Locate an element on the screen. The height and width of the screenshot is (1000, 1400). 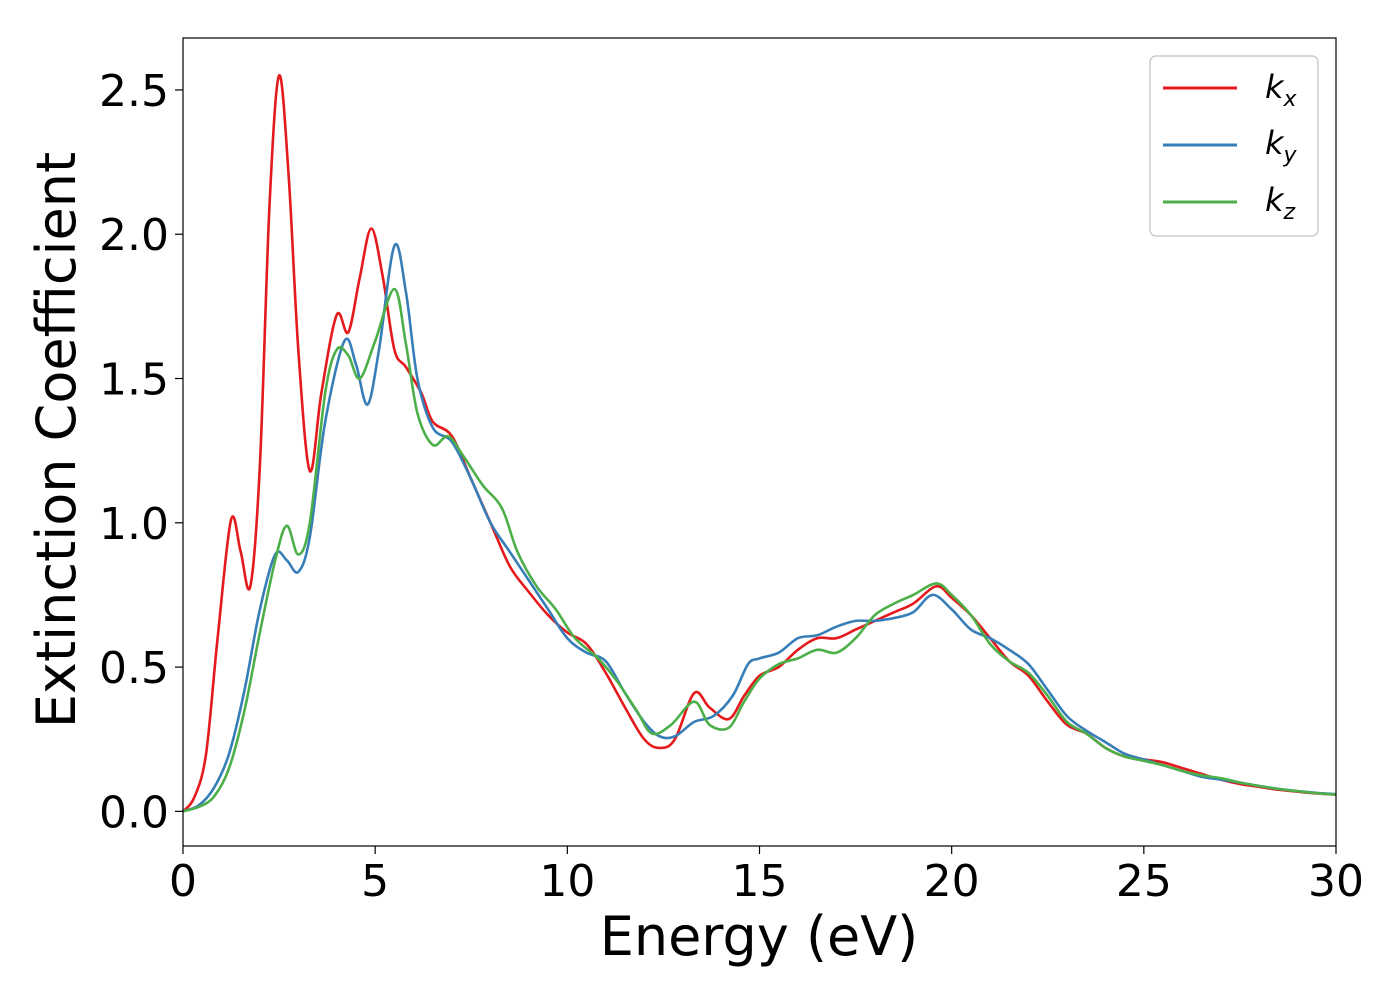
x-tick-label: 20 is located at coordinates (952, 881).